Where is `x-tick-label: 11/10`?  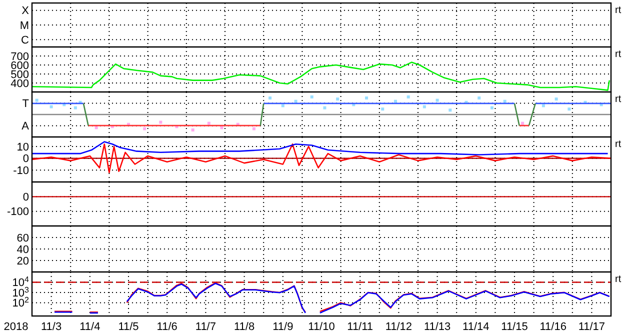
x-tick-label: 11/10 is located at coordinates (321, 327).